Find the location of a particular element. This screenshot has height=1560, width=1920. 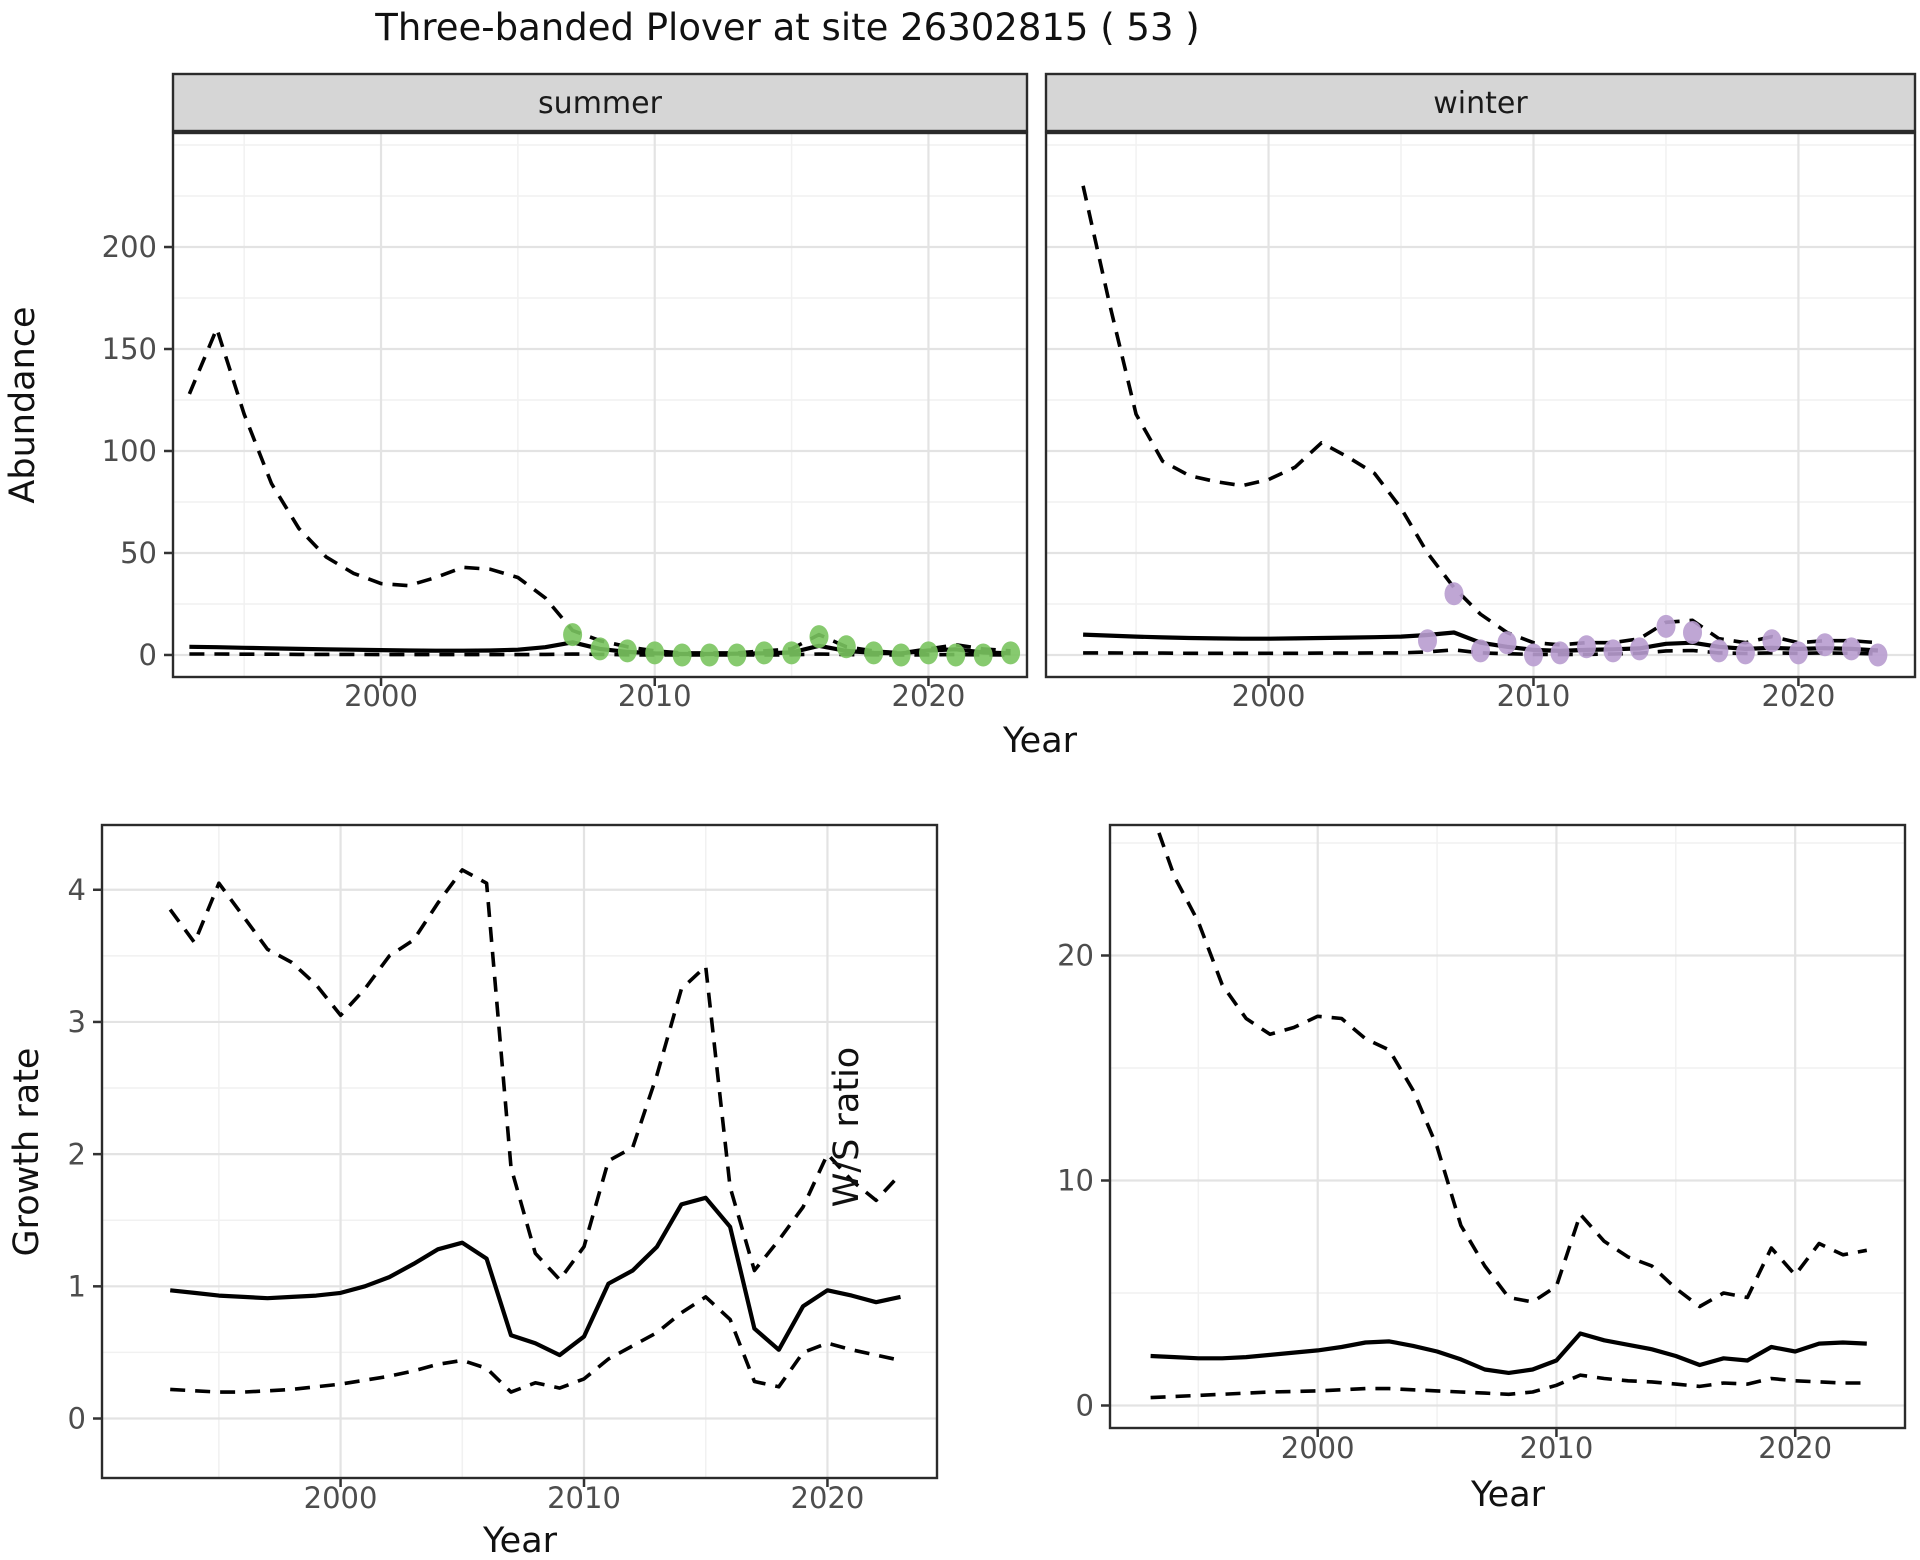

ws-ratio-lower_ci-line is located at coordinates (1508, 1386).